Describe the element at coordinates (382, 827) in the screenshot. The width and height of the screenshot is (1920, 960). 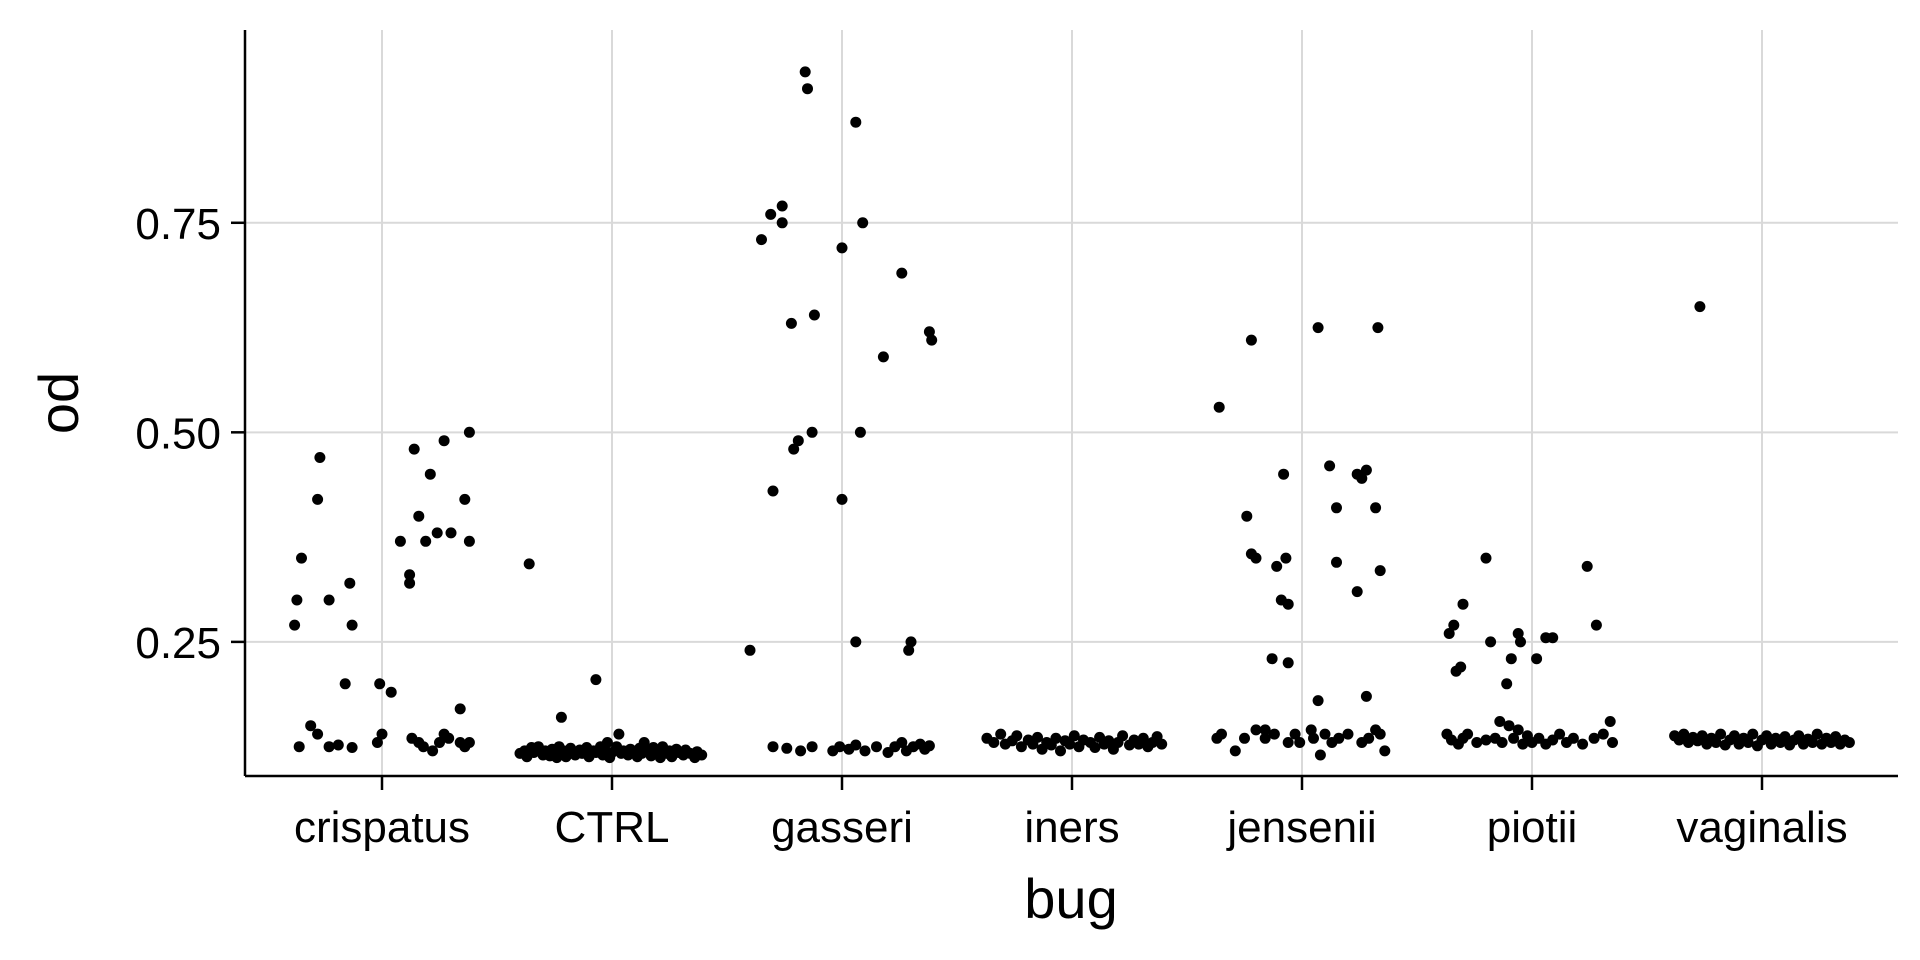
I see `x-tick-label: crispatus` at that location.